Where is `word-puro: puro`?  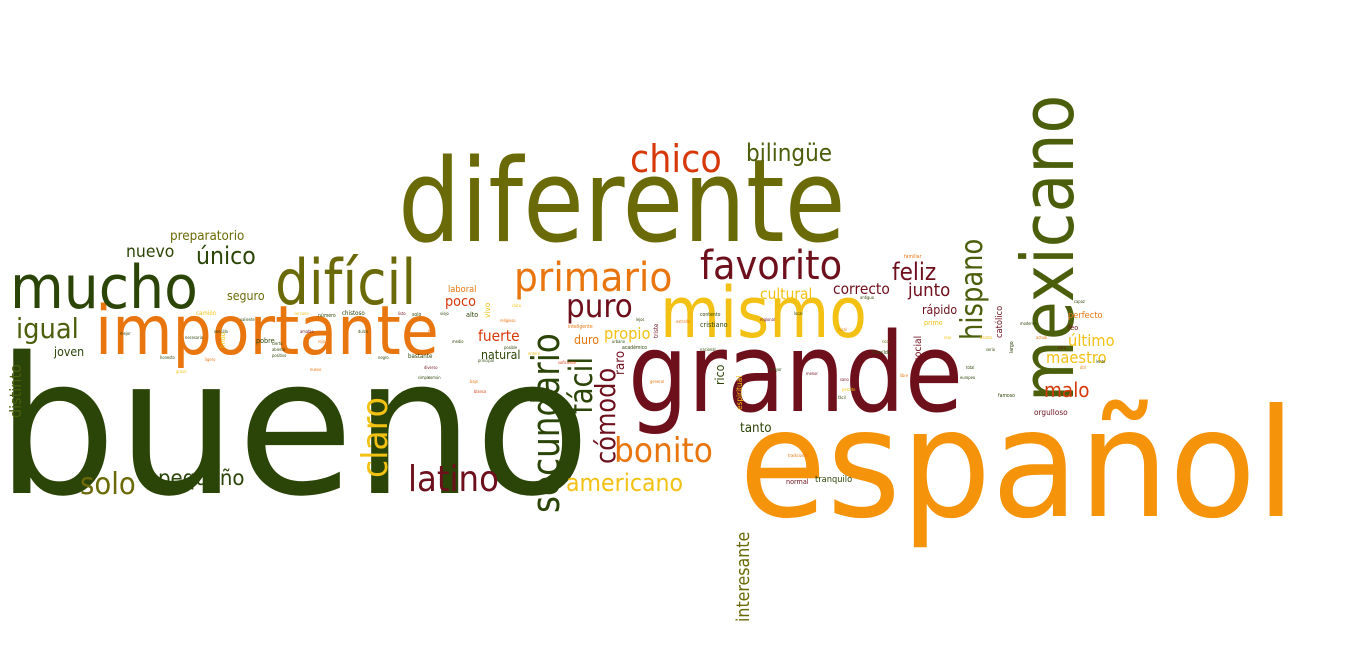 word-puro: puro is located at coordinates (599, 306).